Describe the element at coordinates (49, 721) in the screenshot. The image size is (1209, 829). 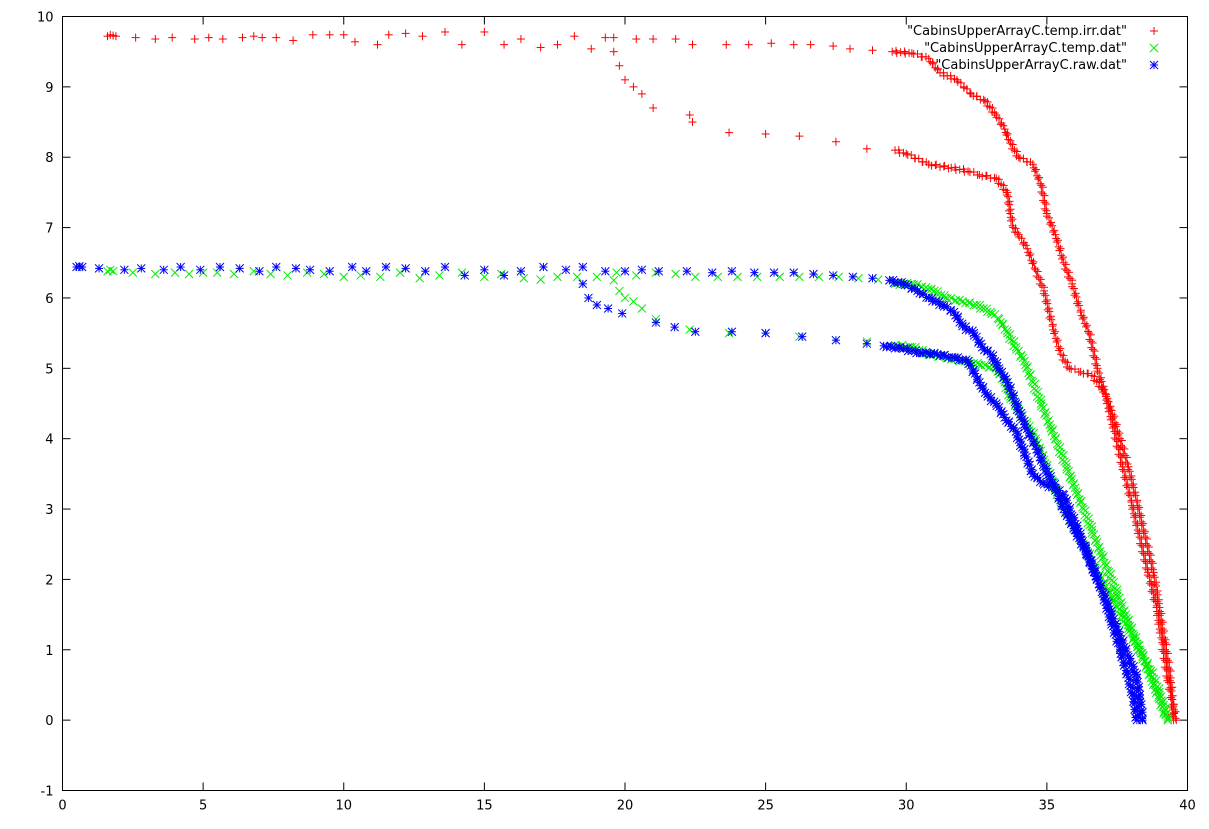
I see `y-tick-label: 0` at that location.